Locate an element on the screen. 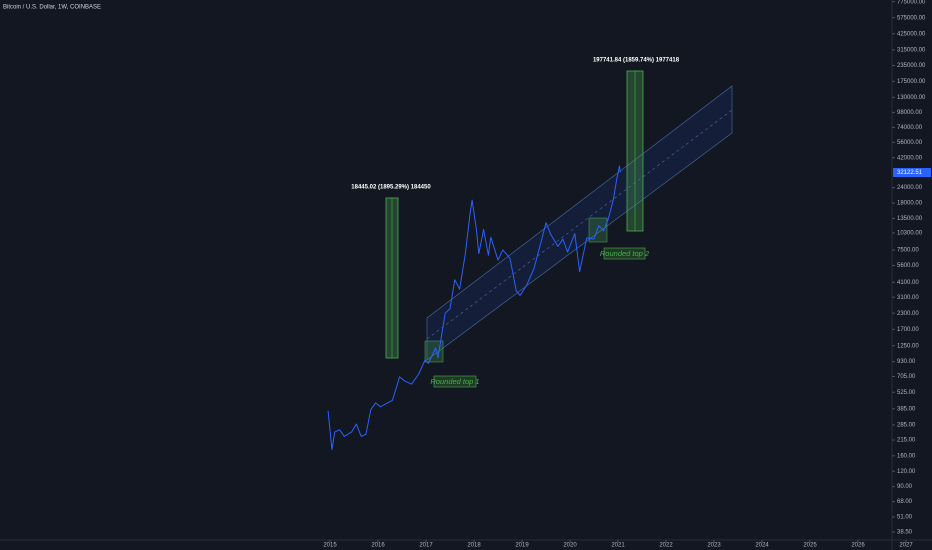 The image size is (932, 550). y-tick-label: 51.00 is located at coordinates (905, 518).